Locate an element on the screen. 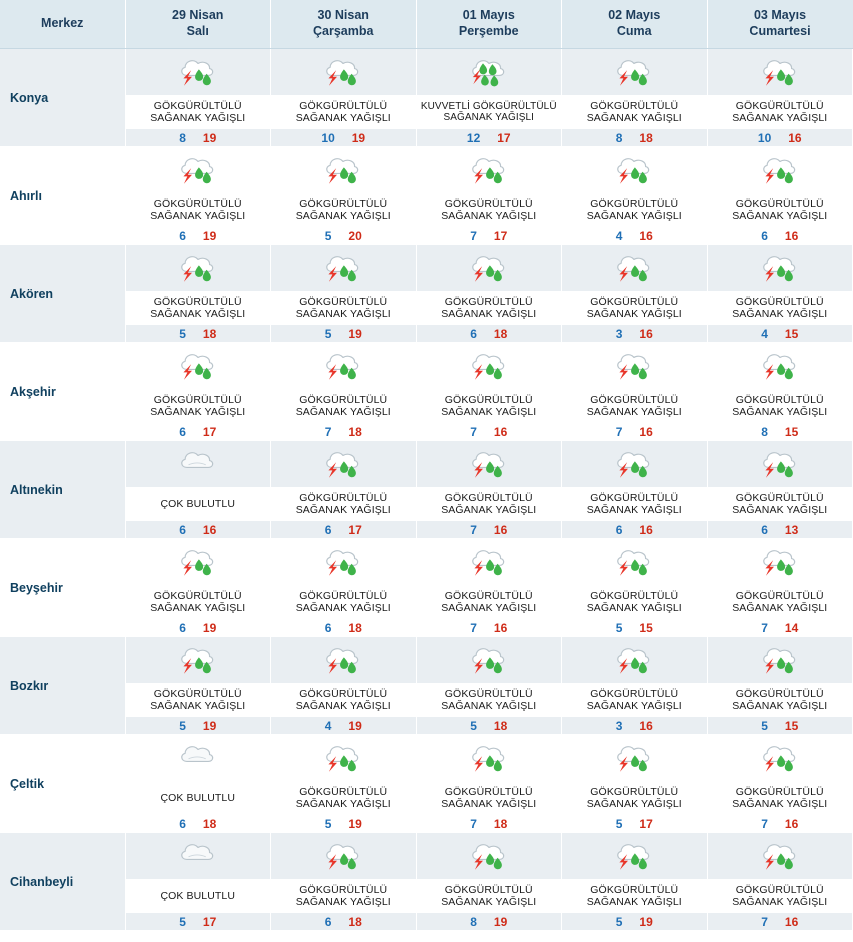  forecast-cell: GÖKGÜRÜLTÜLÜ SAĞANAK YAĞIŞLI 7 16 is located at coordinates (489, 391).